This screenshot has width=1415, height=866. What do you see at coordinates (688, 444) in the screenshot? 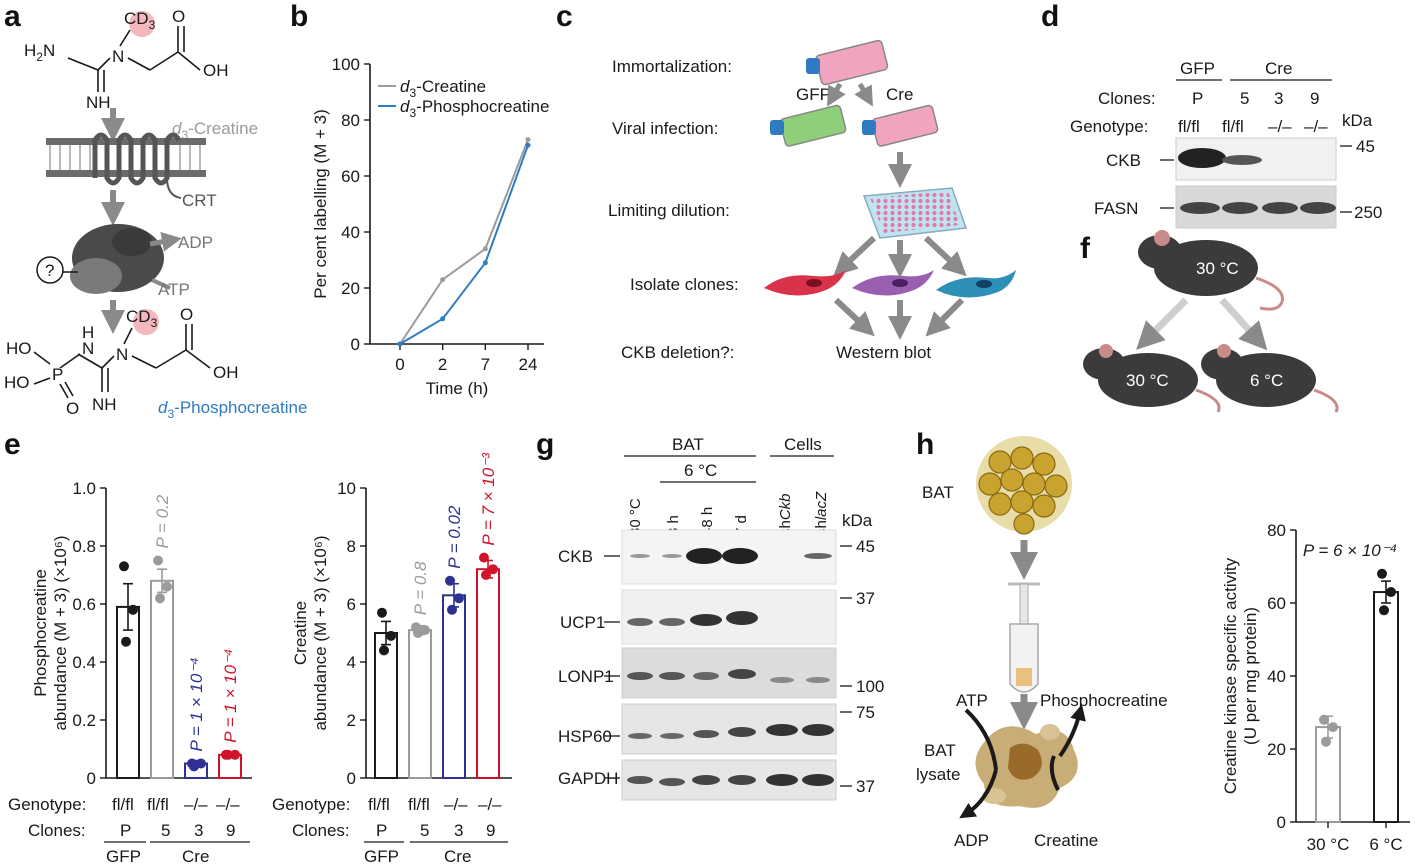
I see `header-bat: BAT` at bounding box center [688, 444].